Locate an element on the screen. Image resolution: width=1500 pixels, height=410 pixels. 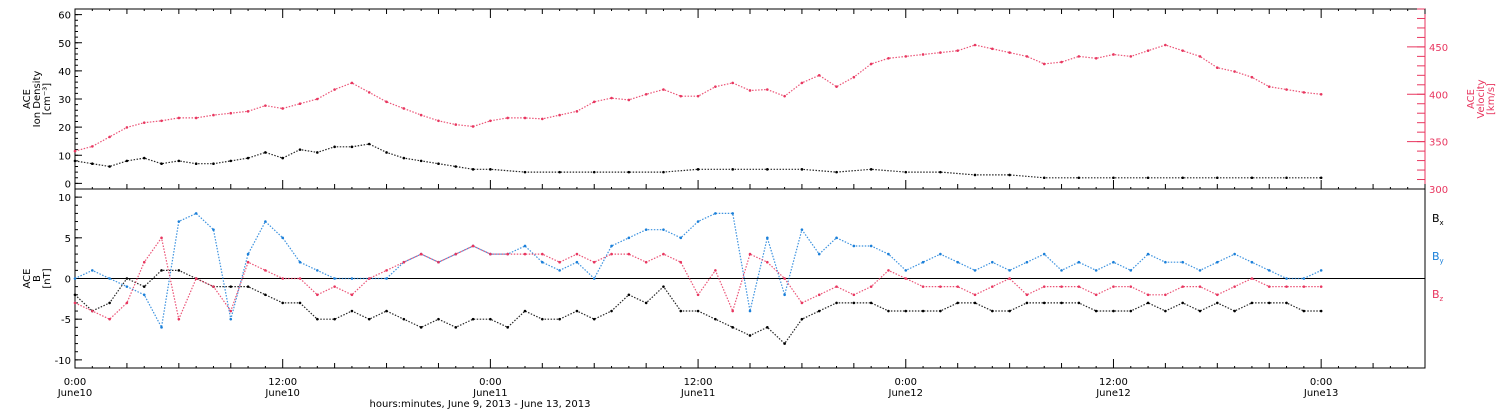
top-left-tick-label: 10 is located at coordinates (64, 156).